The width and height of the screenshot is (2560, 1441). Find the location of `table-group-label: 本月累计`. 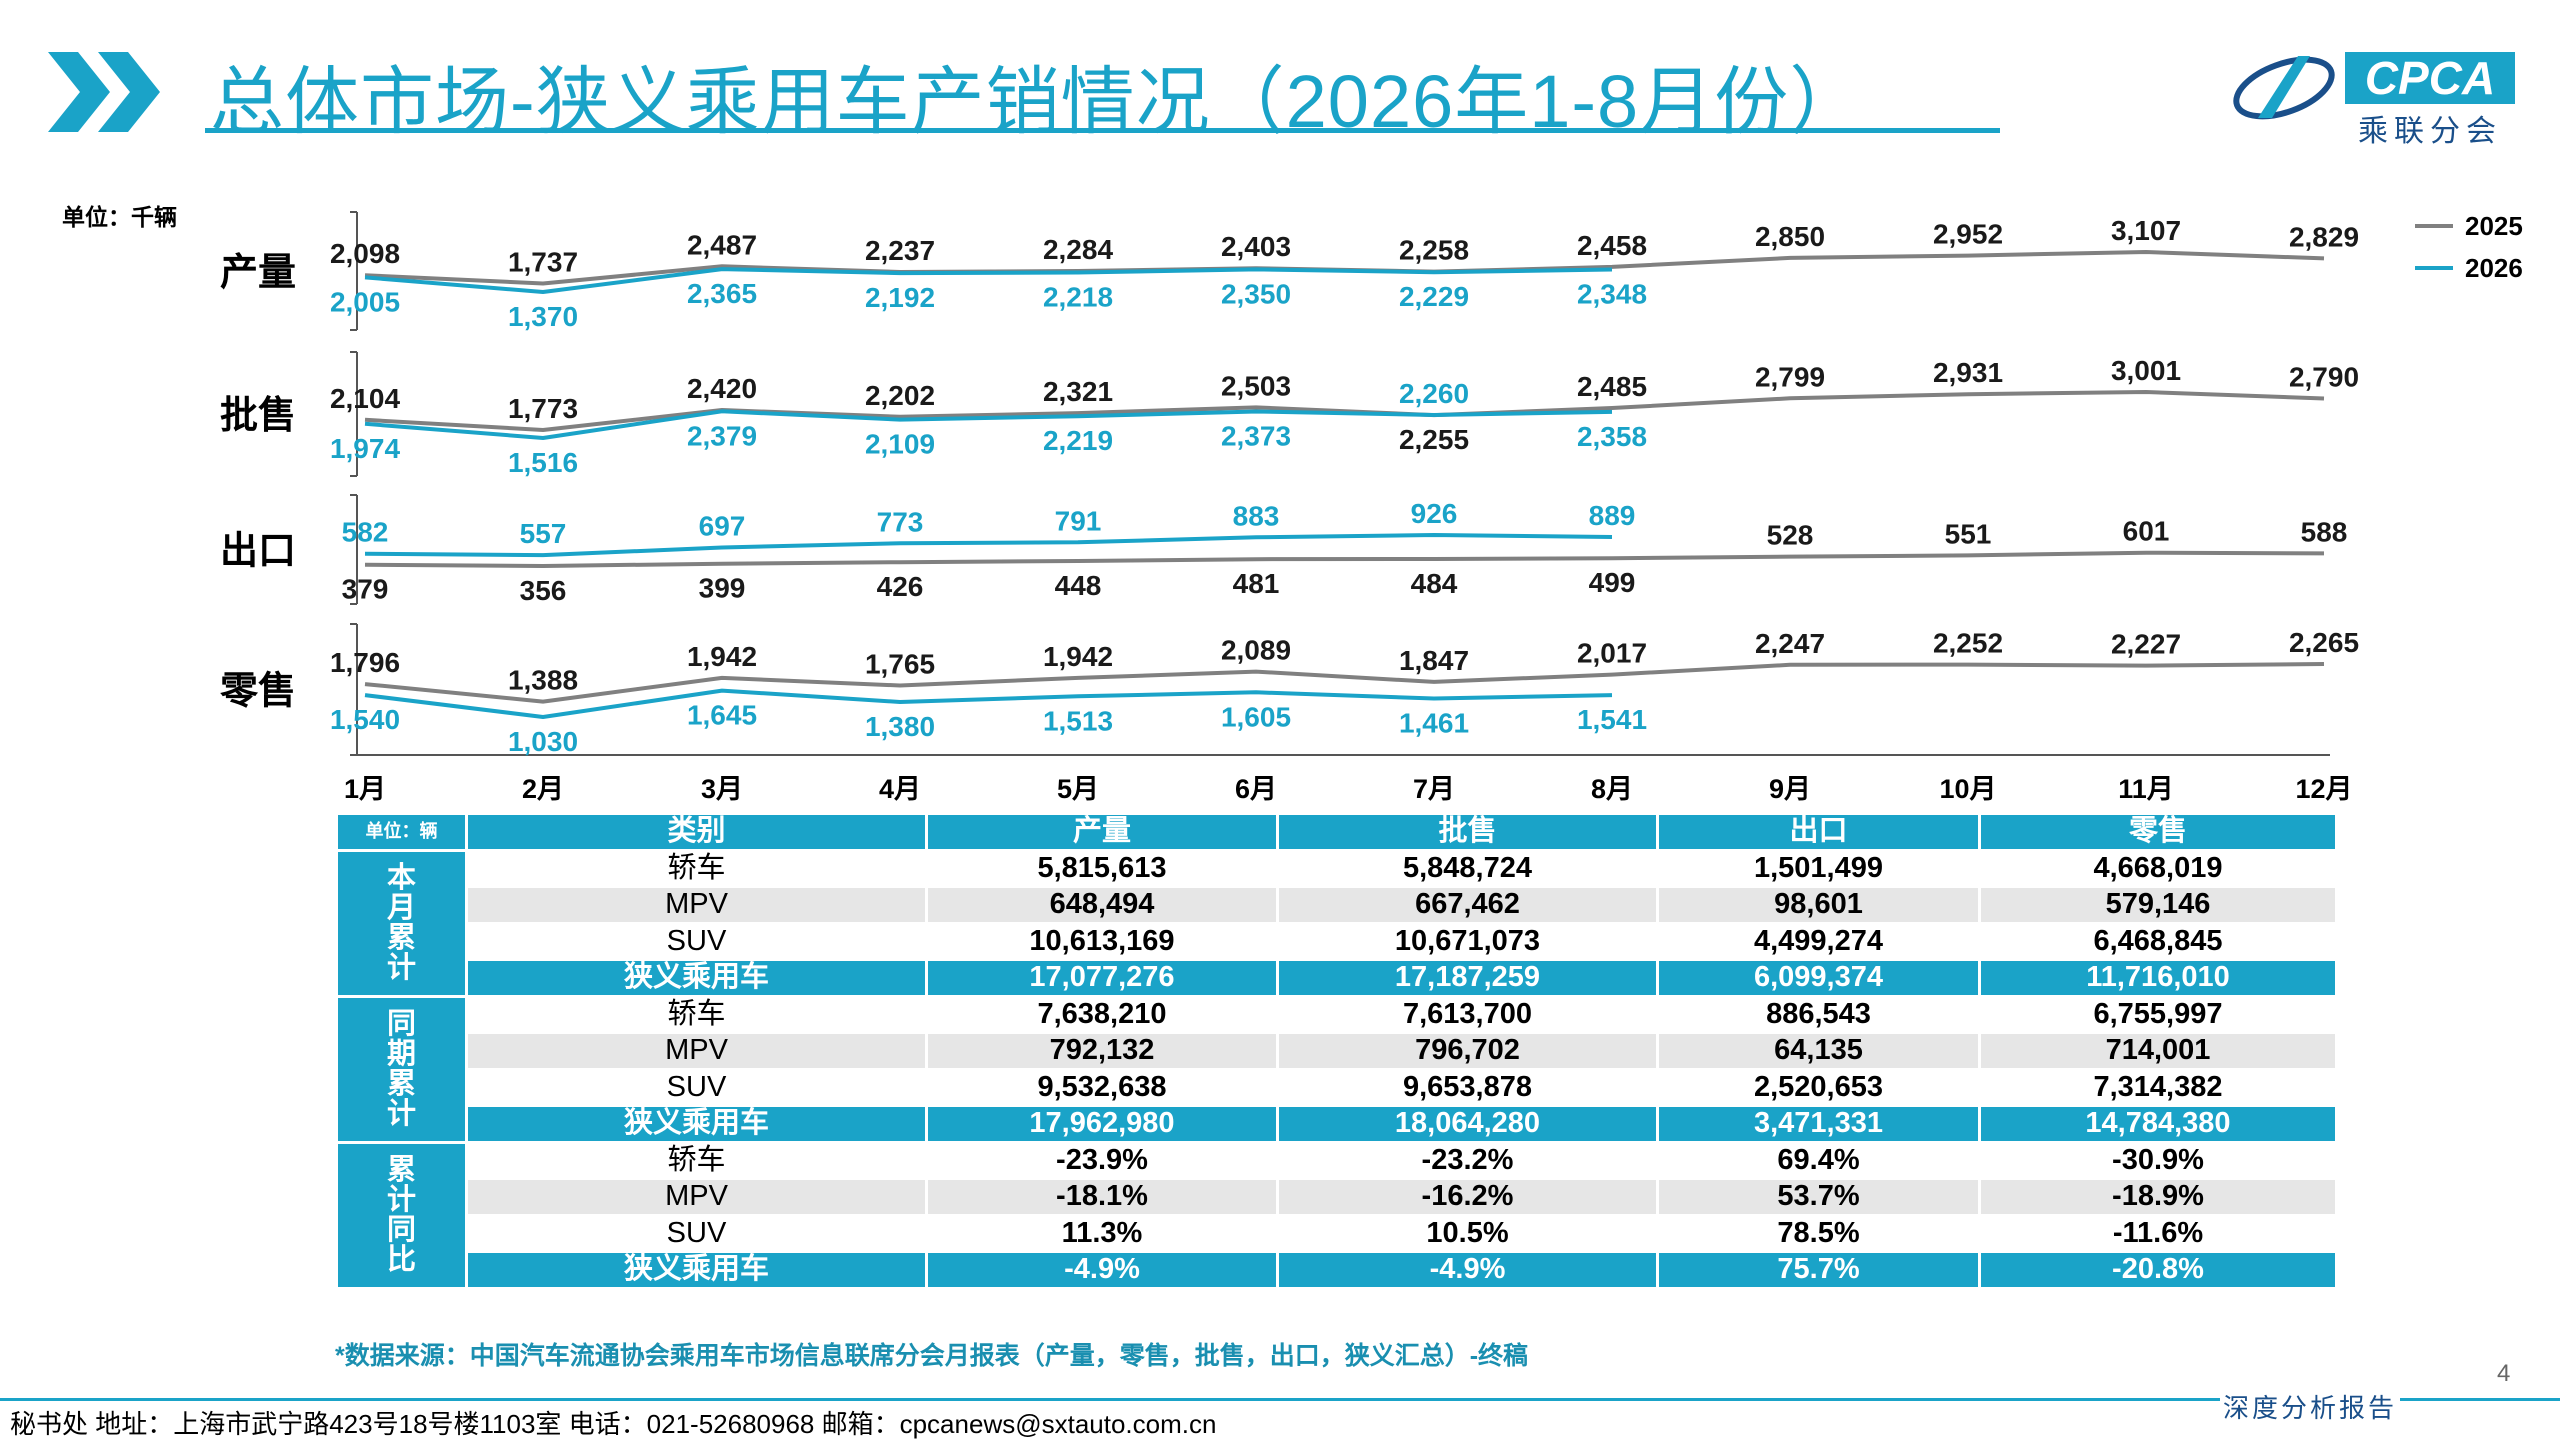

table-group-label: 本月累计 is located at coordinates (401, 923).